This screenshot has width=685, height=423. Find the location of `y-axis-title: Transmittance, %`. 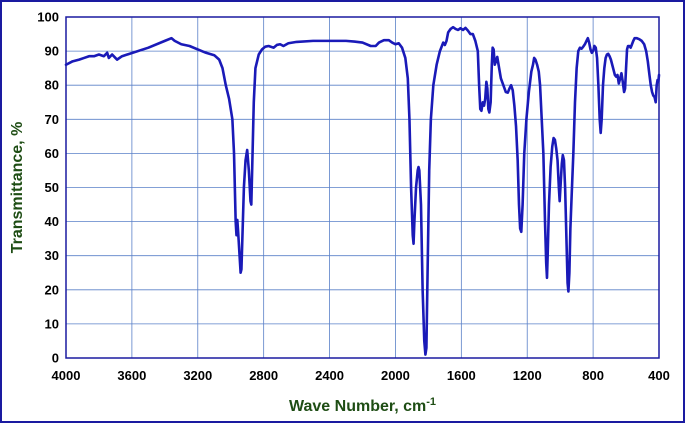

y-axis-title: Transmittance, % is located at coordinates (17, 188).